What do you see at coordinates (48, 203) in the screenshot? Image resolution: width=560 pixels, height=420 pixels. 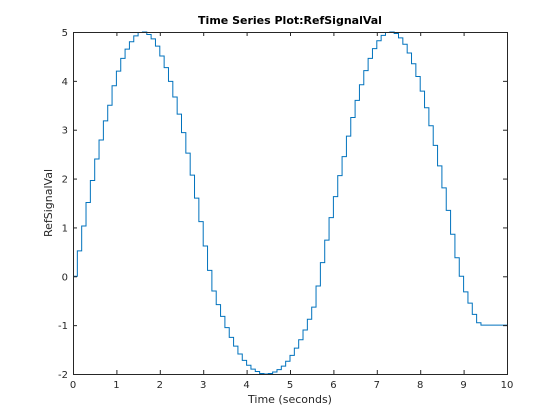 I see `y-axis-label: RefSignalVal` at bounding box center [48, 203].